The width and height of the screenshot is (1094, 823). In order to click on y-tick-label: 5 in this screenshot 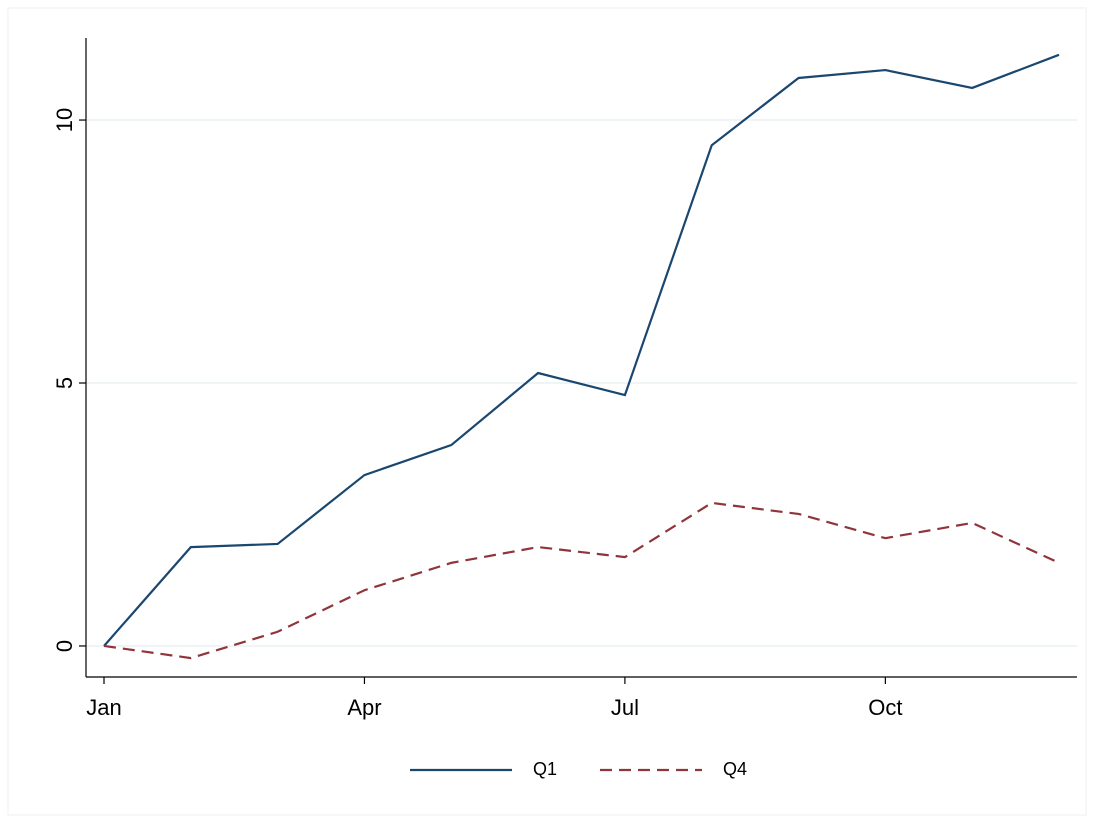, I will do `click(64, 383)`.